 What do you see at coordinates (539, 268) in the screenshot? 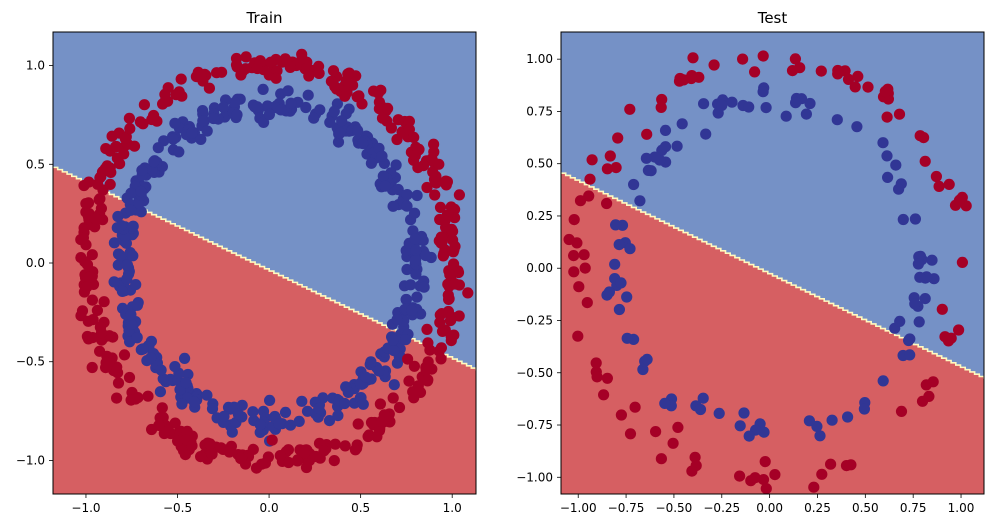
I see `y-tick-label: 0.00` at bounding box center [539, 268].